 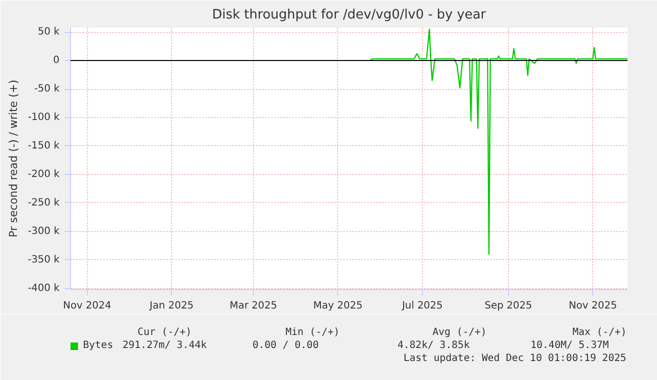 I want to click on y-tick-label: -350 k, so click(x=44, y=260).